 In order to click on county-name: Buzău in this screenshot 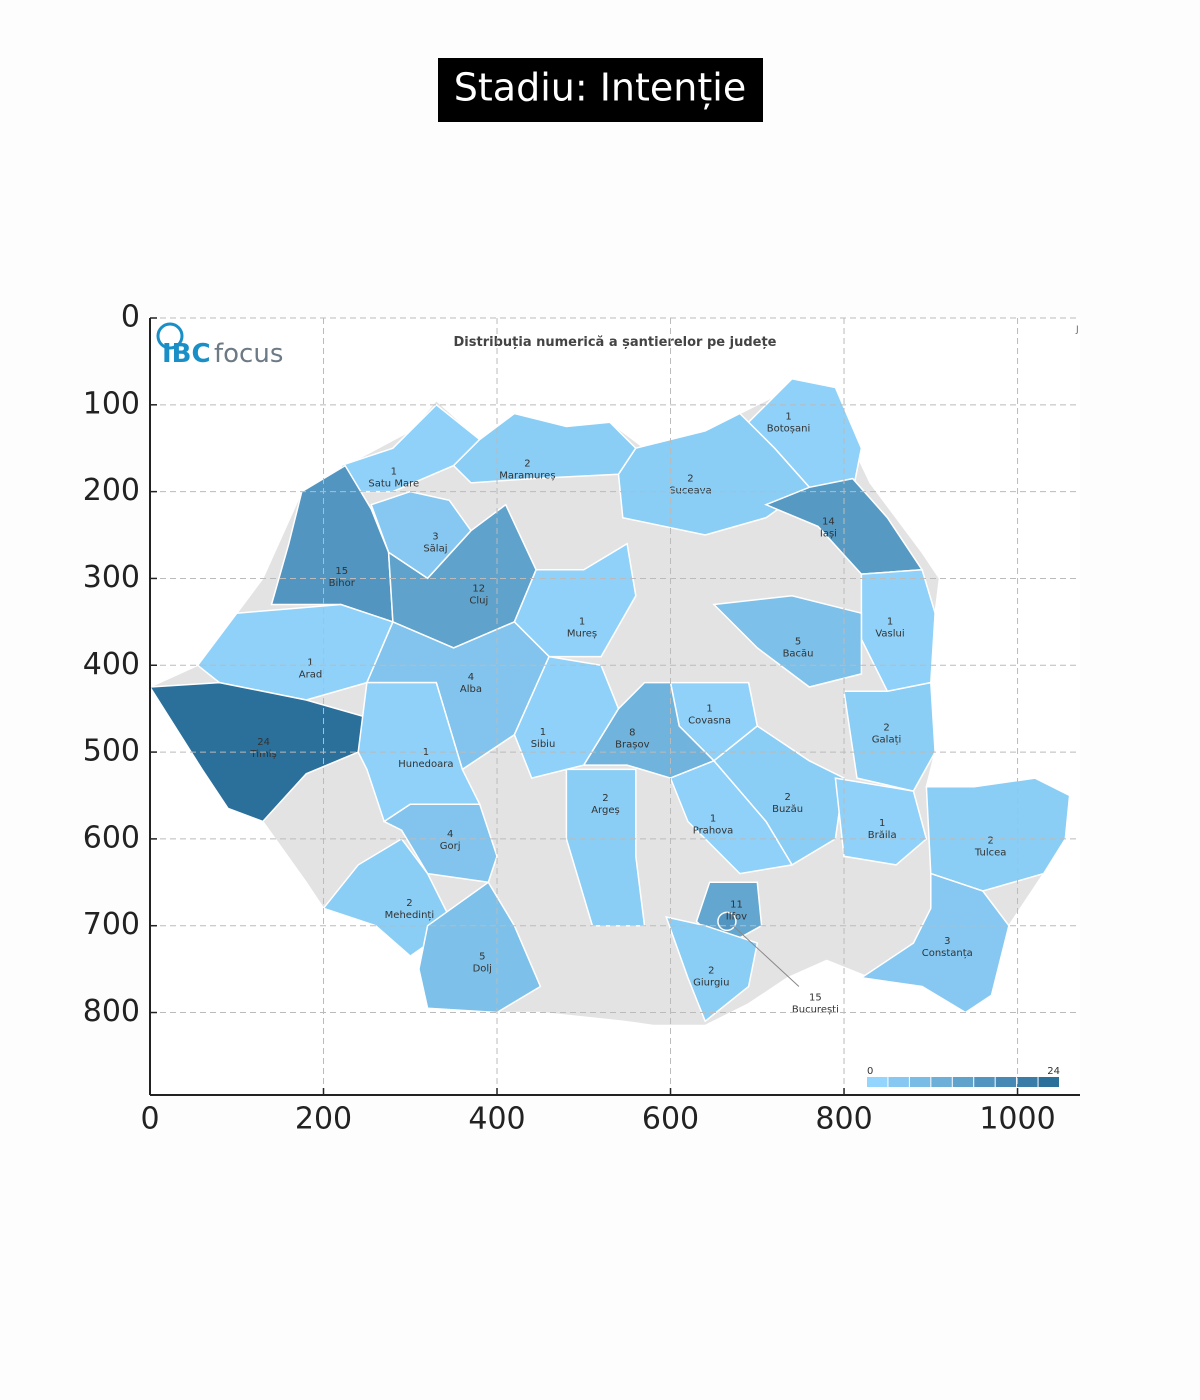, I will do `click(787, 809)`.